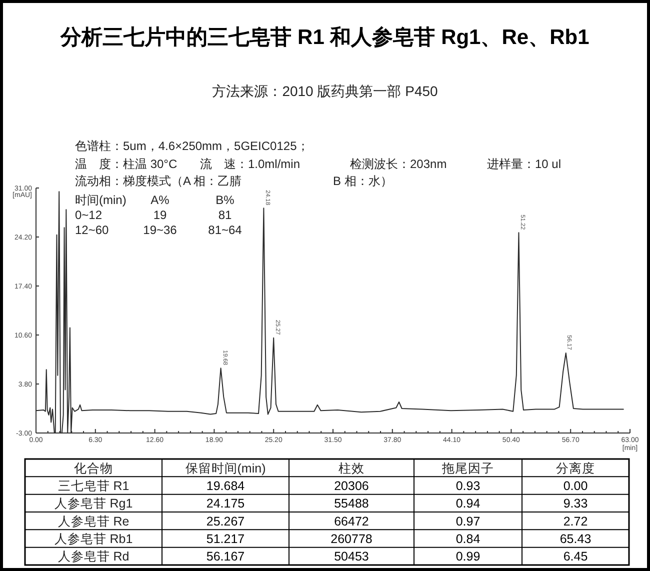  Describe the element at coordinates (94, 521) in the screenshot. I see `category-label: 人参皂苷 Re` at that location.